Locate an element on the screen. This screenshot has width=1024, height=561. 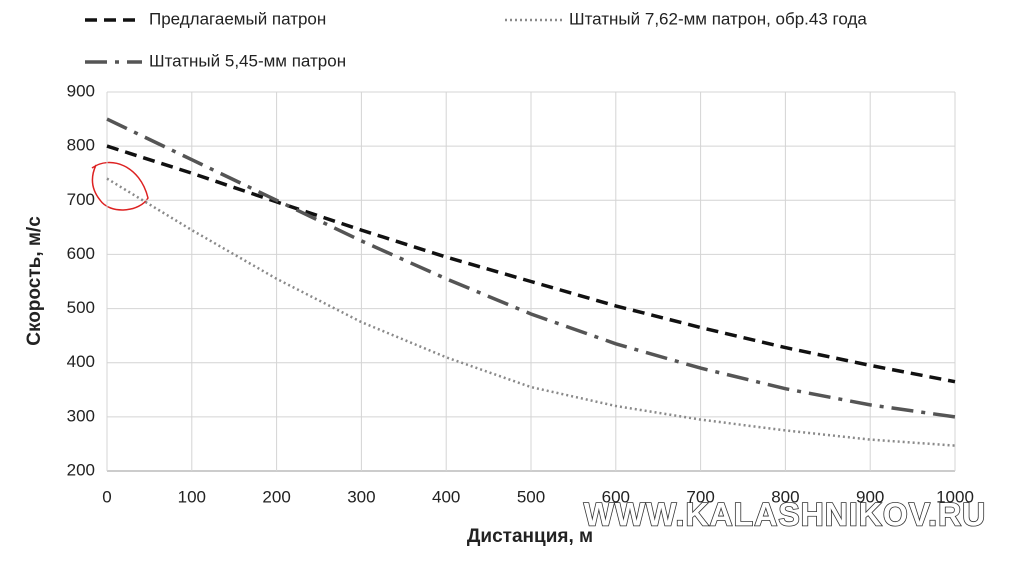
y-tick-label: 200 is located at coordinates (81, 469).